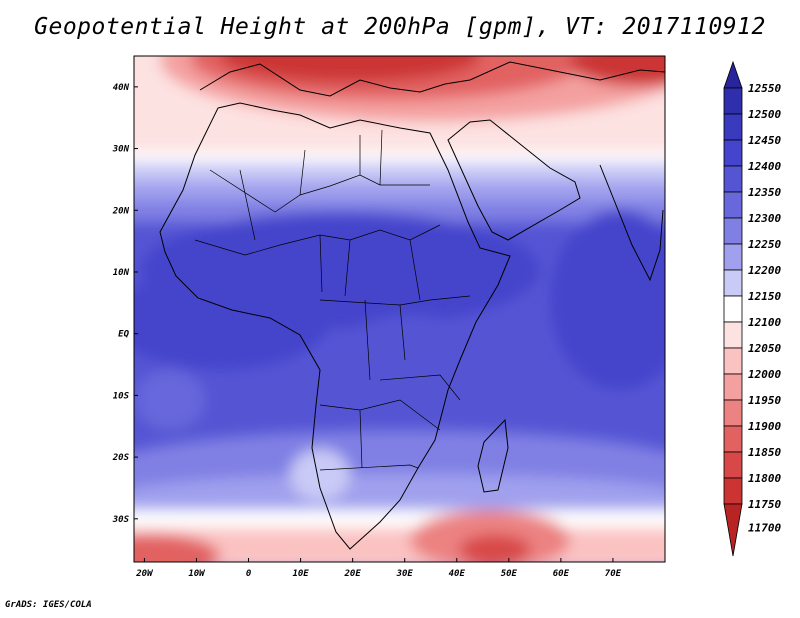  What do you see at coordinates (317, 262) in the screenshot?
I see `border-sahel` at bounding box center [317, 262].